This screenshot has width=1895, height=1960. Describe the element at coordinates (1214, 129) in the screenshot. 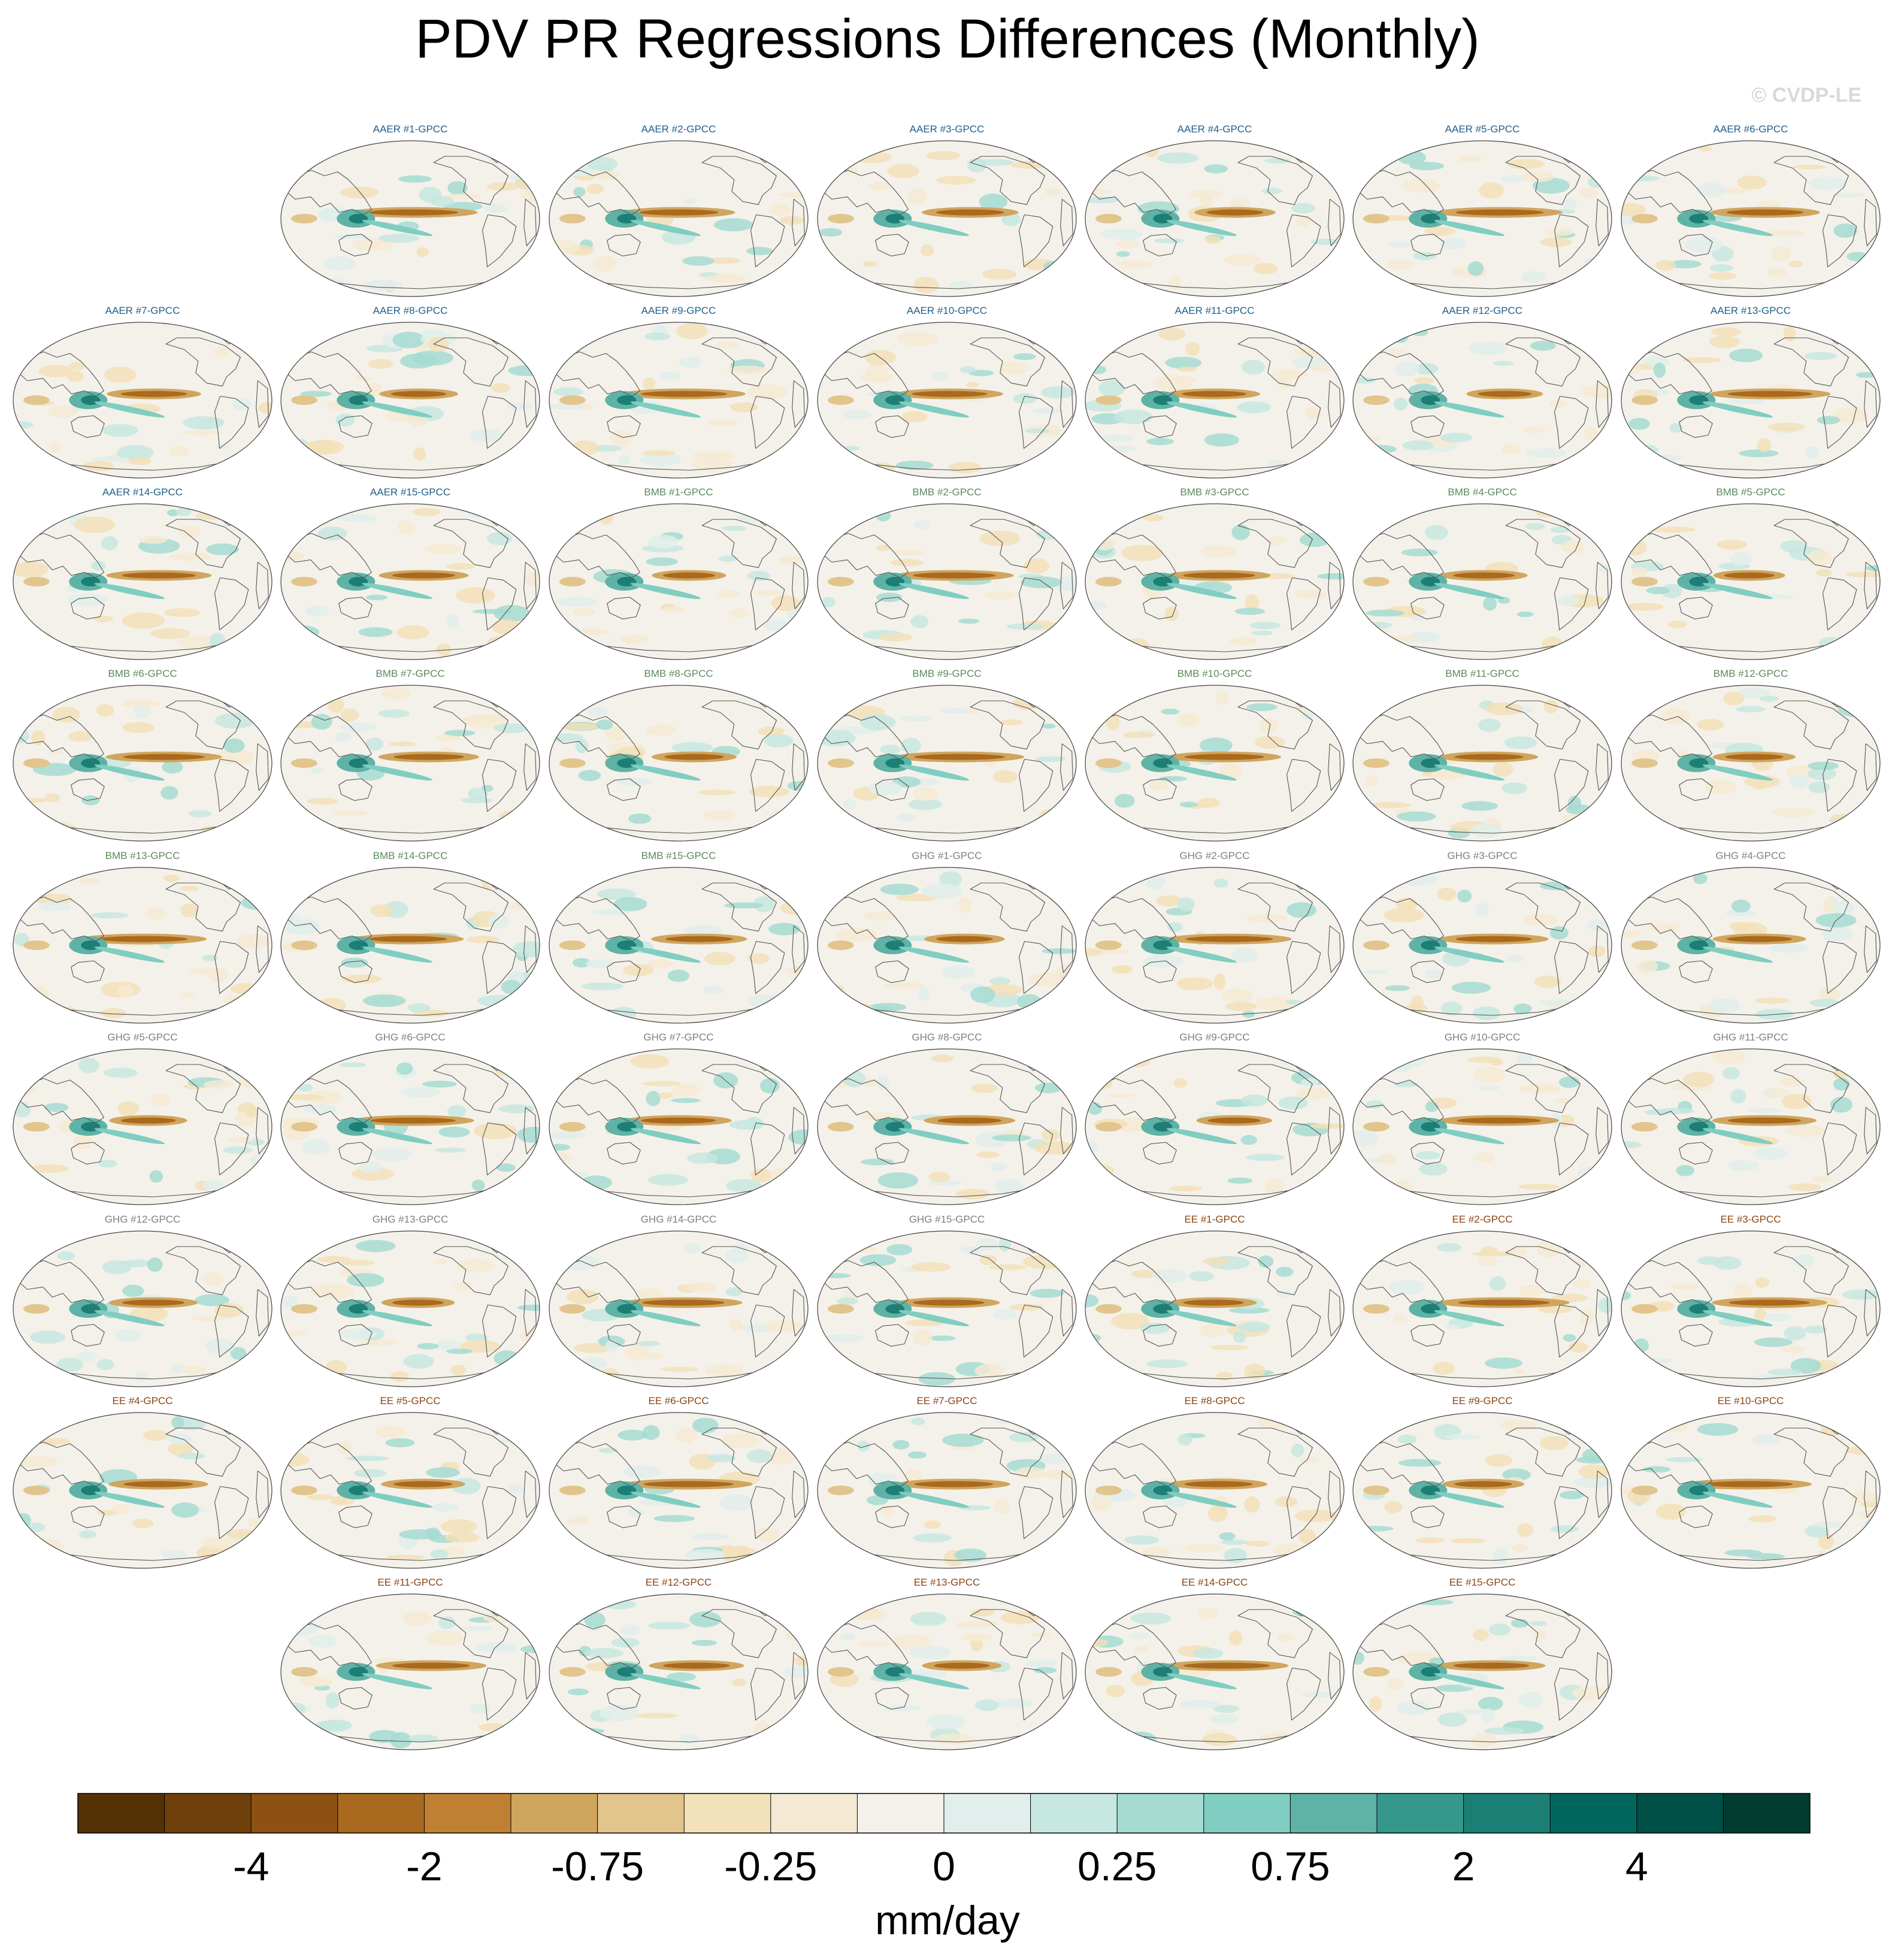

I see `panel-title: AAER #4-GPCC` at that location.